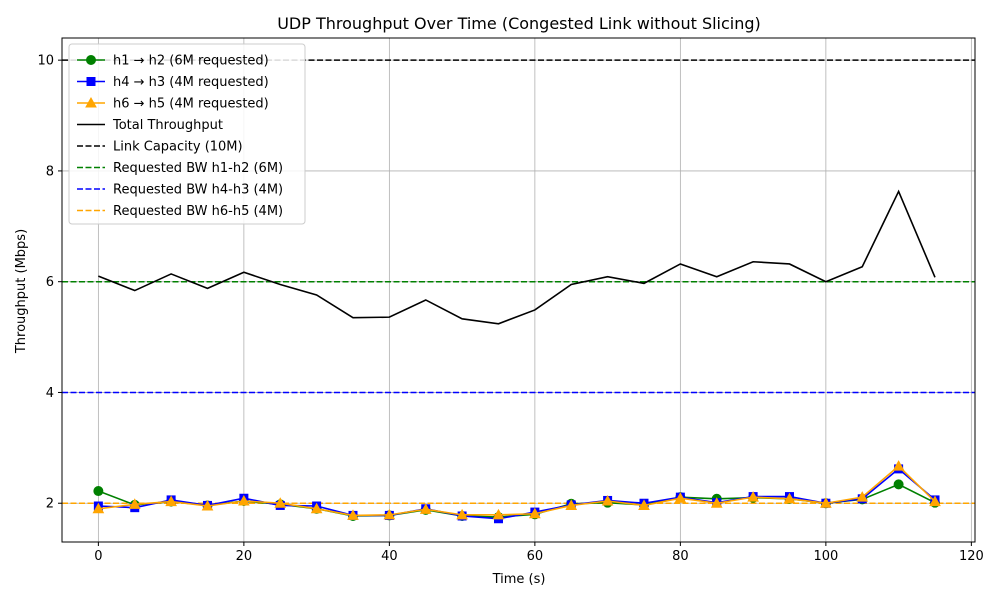 The width and height of the screenshot is (1000, 600). What do you see at coordinates (21, 291) in the screenshot?
I see `y-axis-title: Throughput (Mbps)` at bounding box center [21, 291].